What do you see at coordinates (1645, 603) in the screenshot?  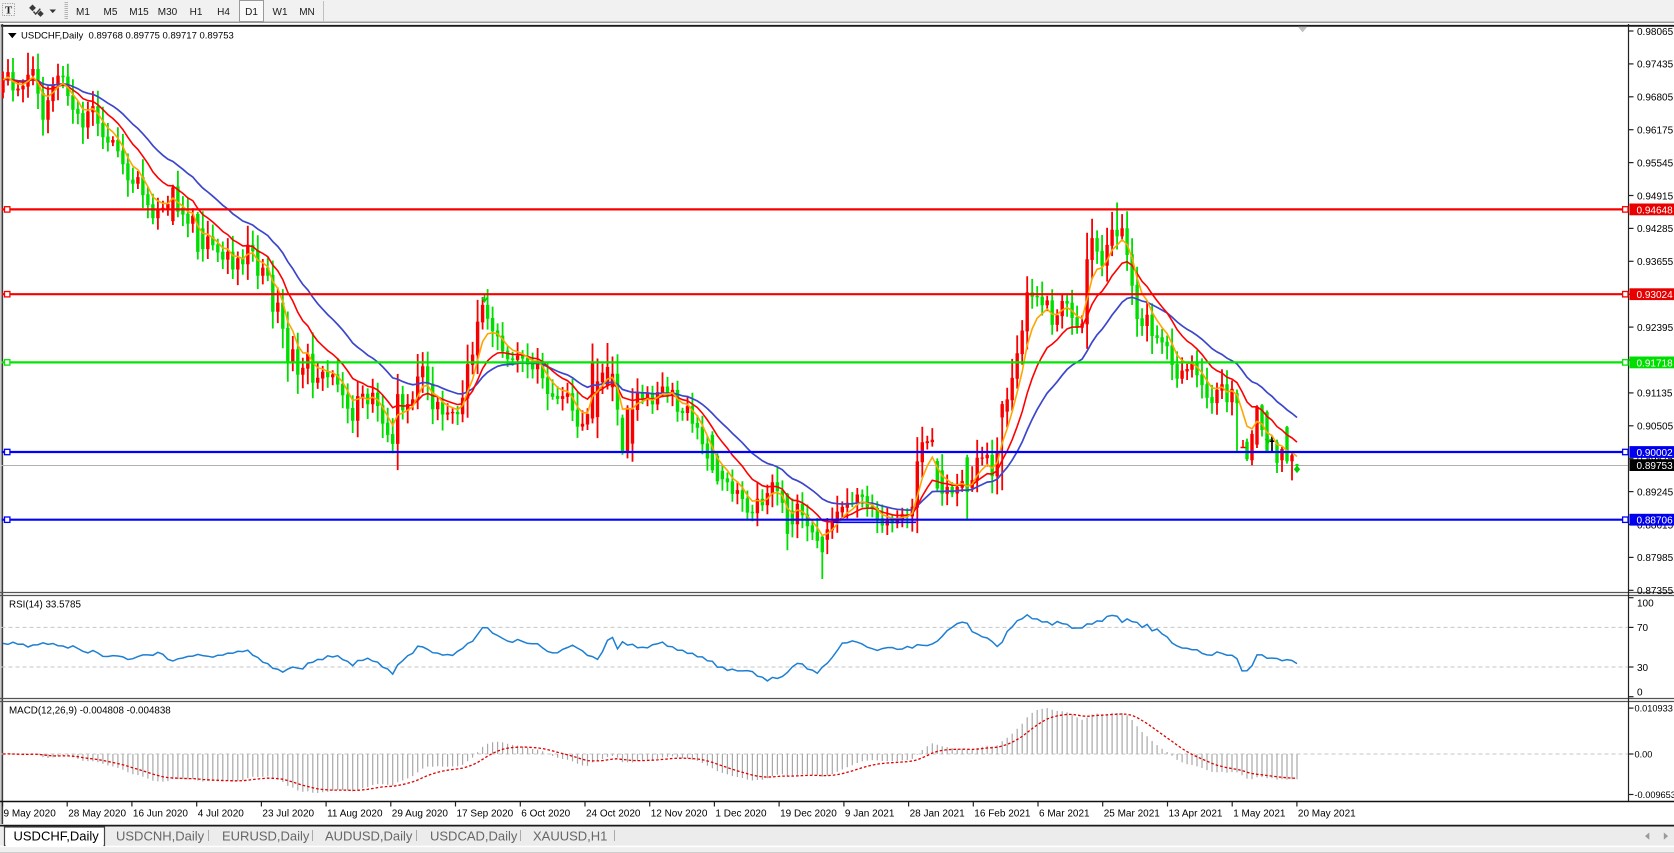 I see `svg-text: 100` at bounding box center [1645, 603].